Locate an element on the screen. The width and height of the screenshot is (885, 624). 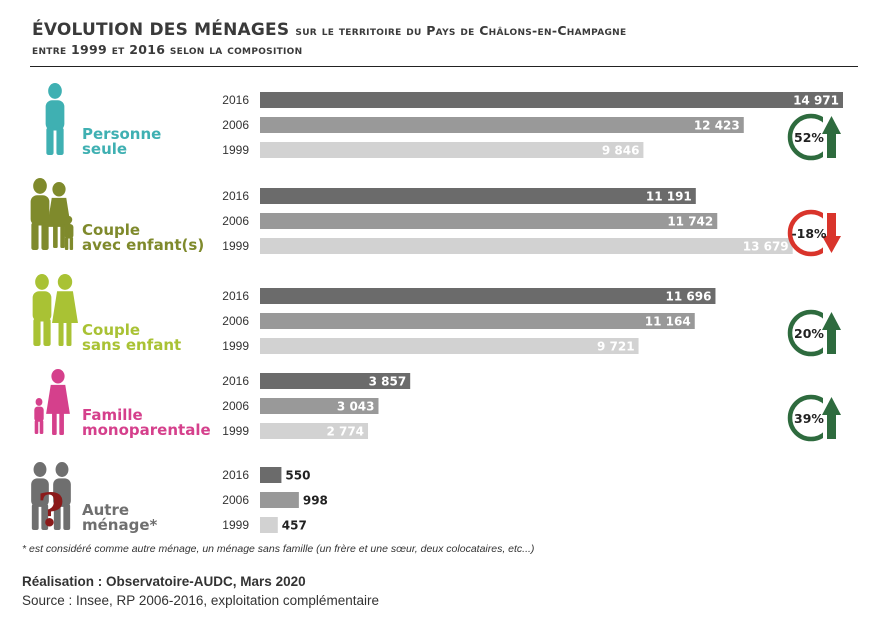
single-parent-family-icon is located at coordinates (52, 402).